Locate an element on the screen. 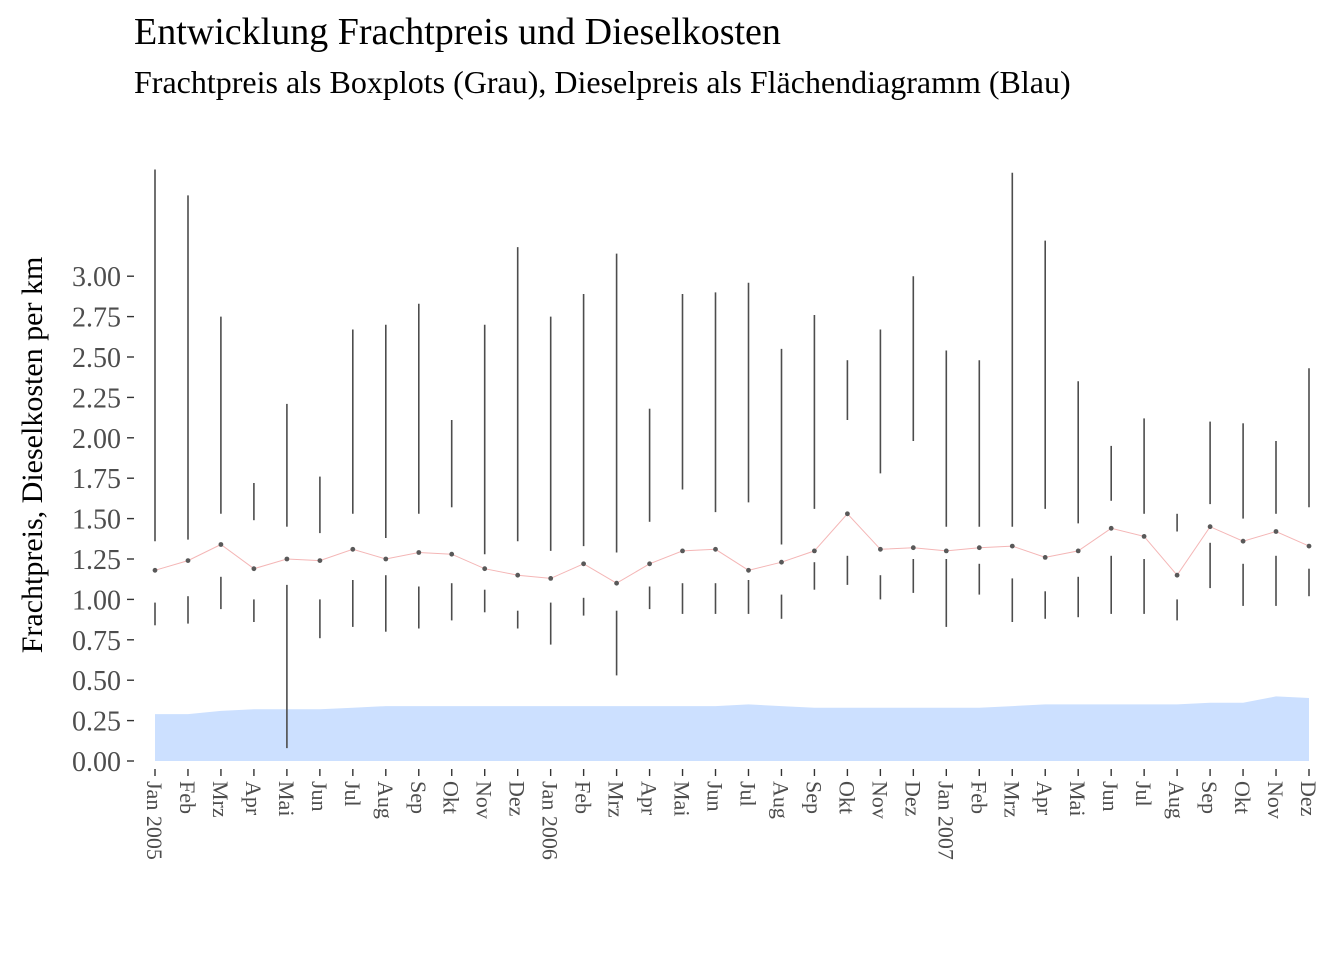 The image size is (1344, 960). y-tick-label: 2.25 is located at coordinates (96, 398).